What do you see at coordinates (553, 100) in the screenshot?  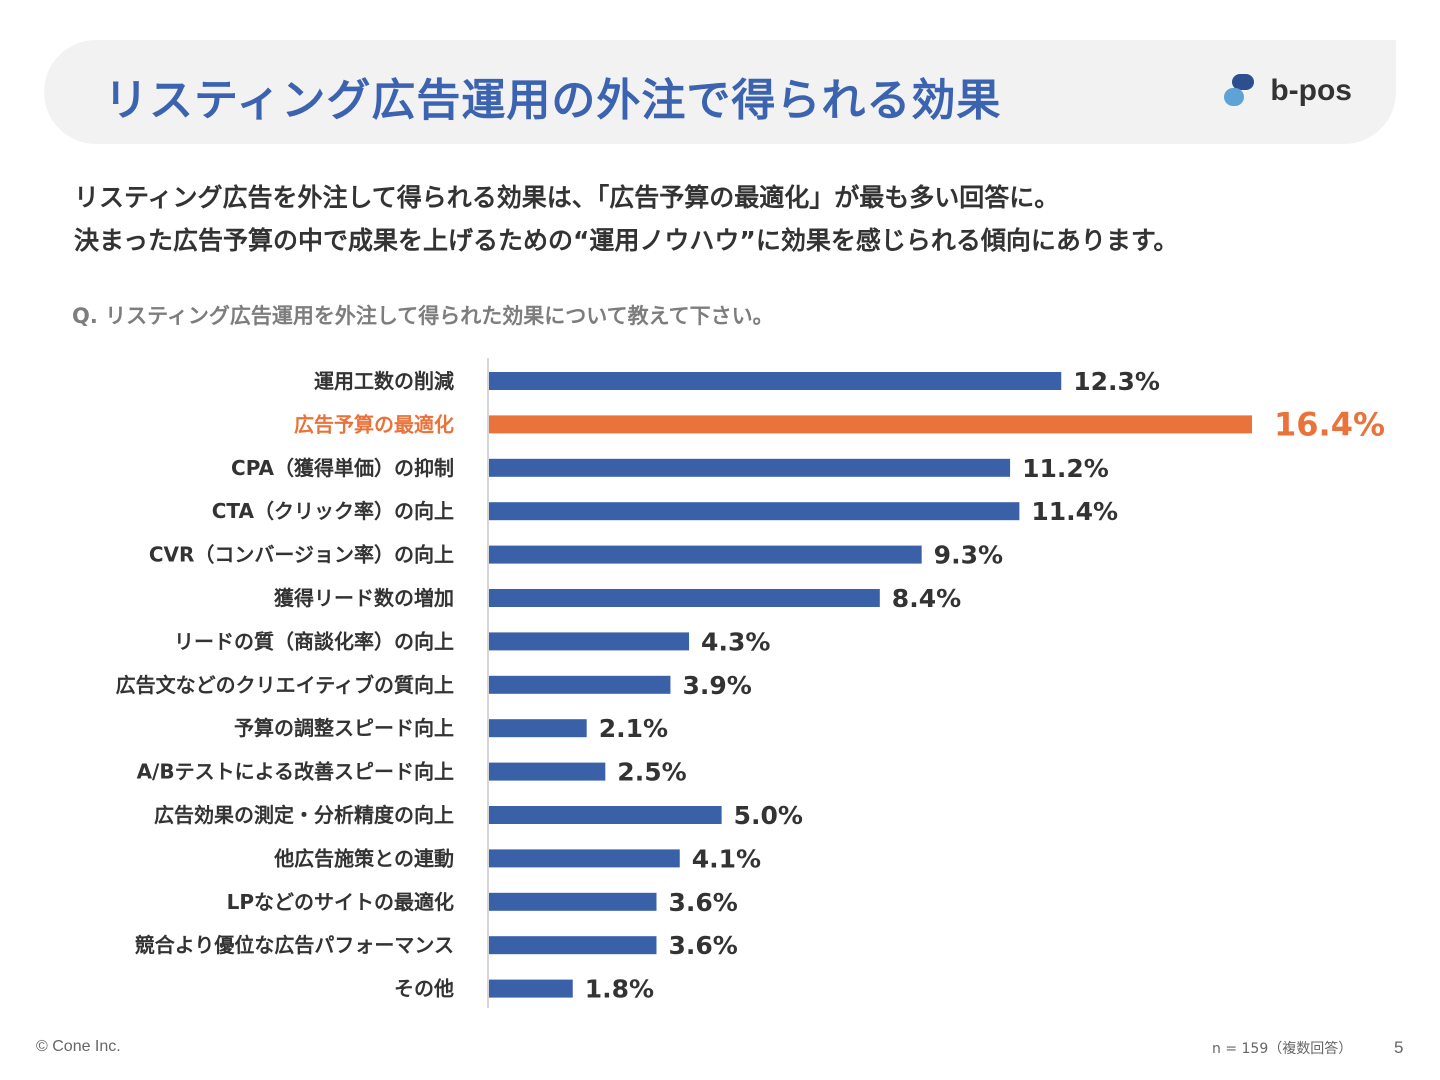 I see `page-title: リスティング広告運用の外注で得られる効果` at bounding box center [553, 100].